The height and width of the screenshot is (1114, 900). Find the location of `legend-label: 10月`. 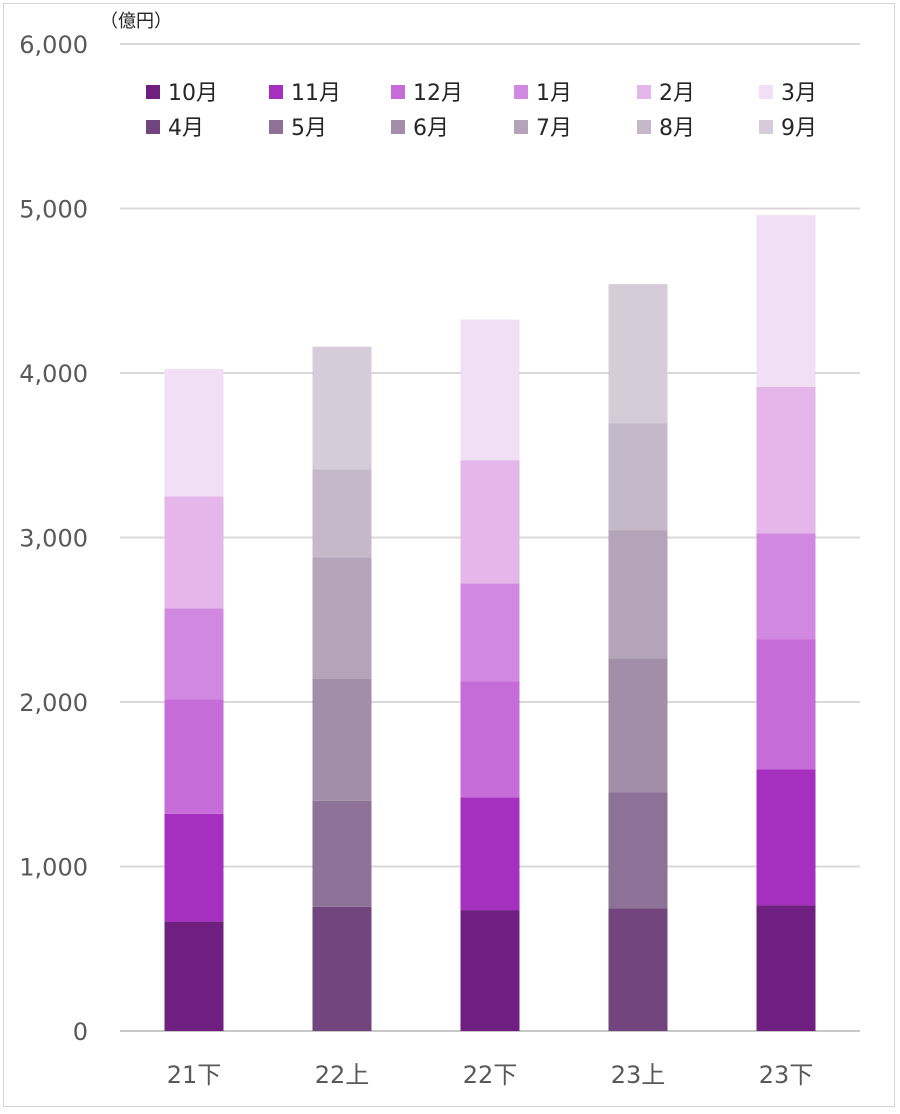

legend-label: 10月 is located at coordinates (193, 93).